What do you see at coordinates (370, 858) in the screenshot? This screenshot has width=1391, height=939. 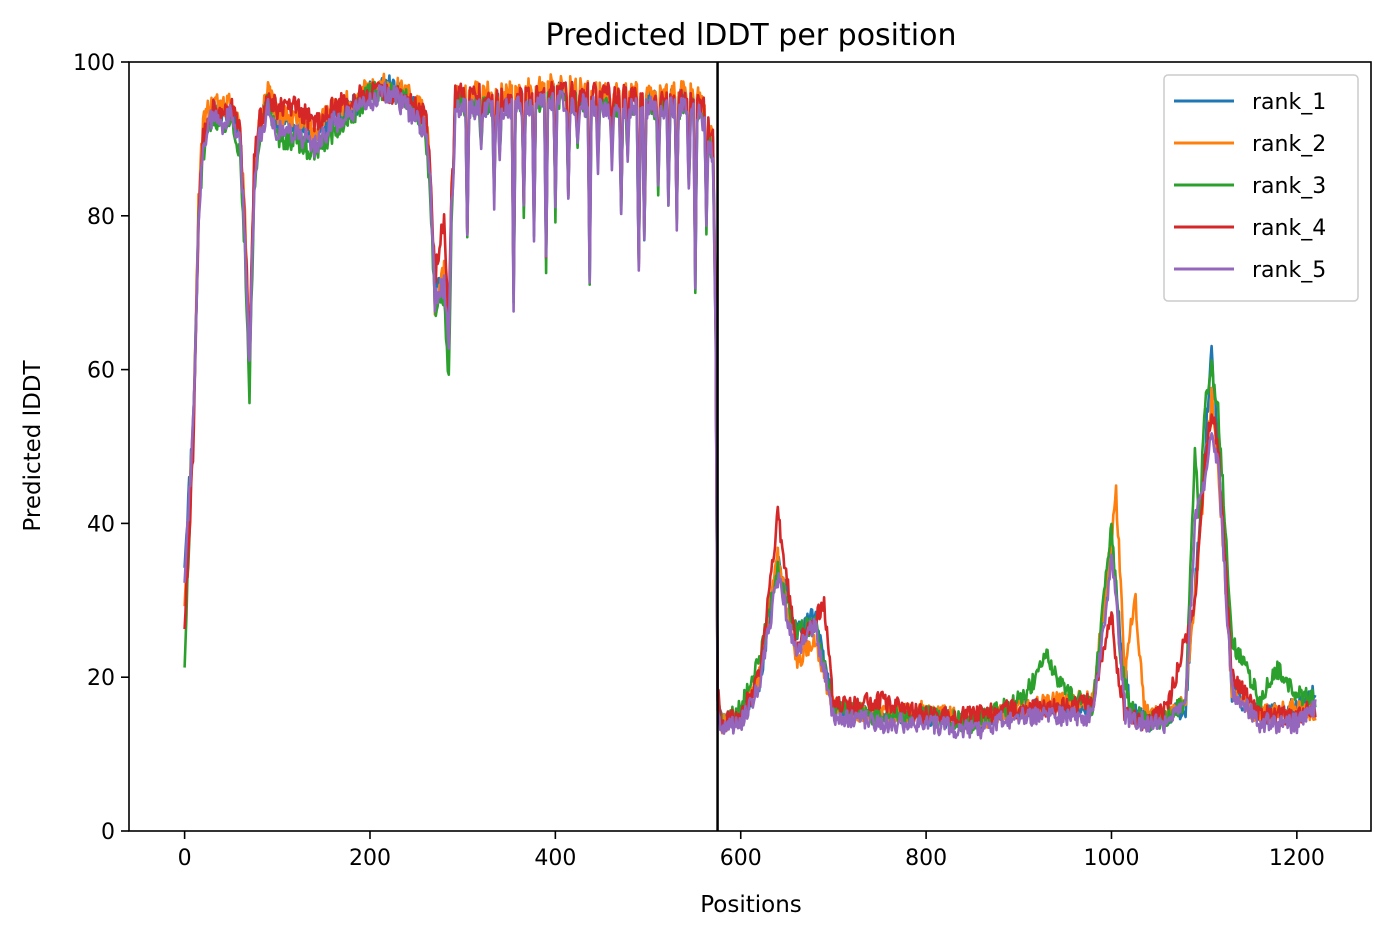 I see `x-tick-label: 200` at bounding box center [370, 858].